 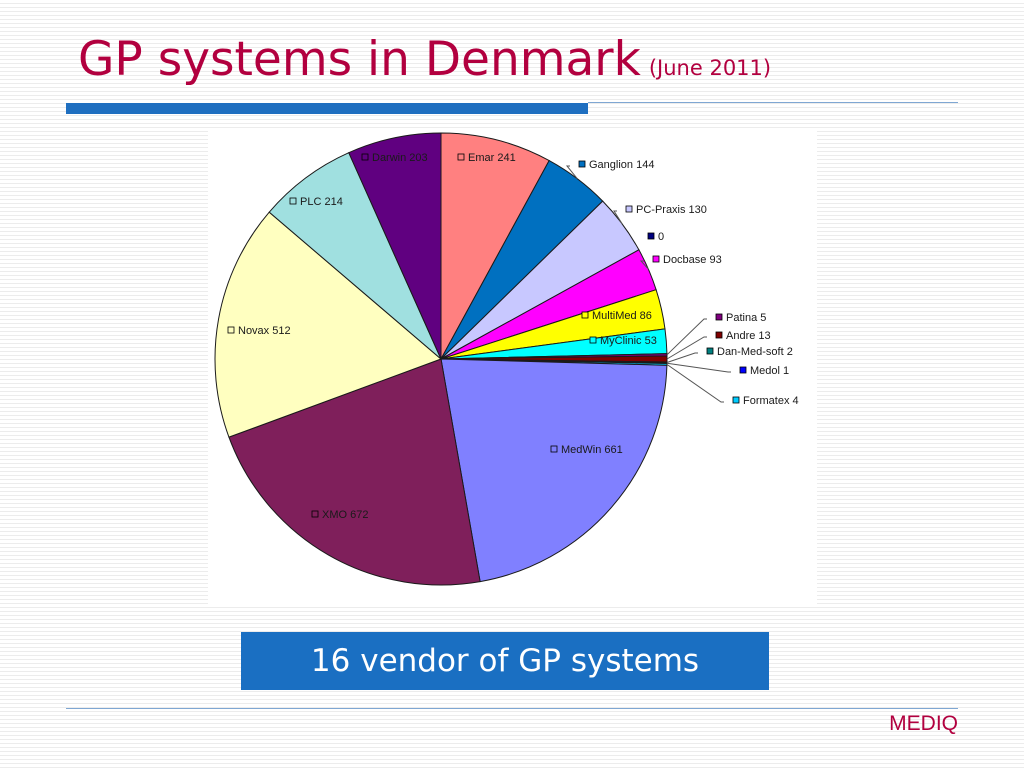 I want to click on pie-label-empty: 0, so click(x=655, y=237).